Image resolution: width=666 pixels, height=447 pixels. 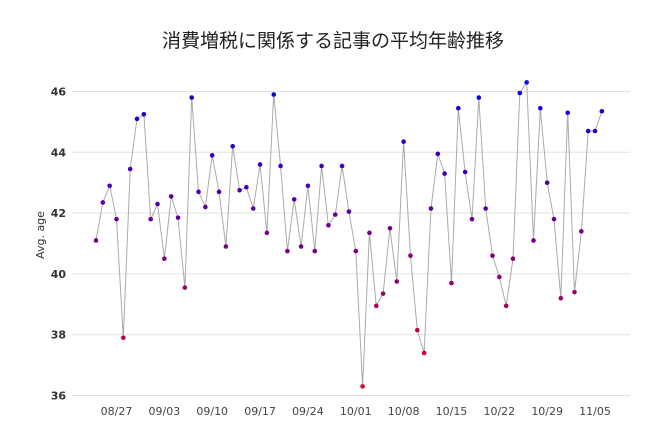 What do you see at coordinates (499, 411) in the screenshot?
I see `x-tick-label: 10/22` at bounding box center [499, 411].